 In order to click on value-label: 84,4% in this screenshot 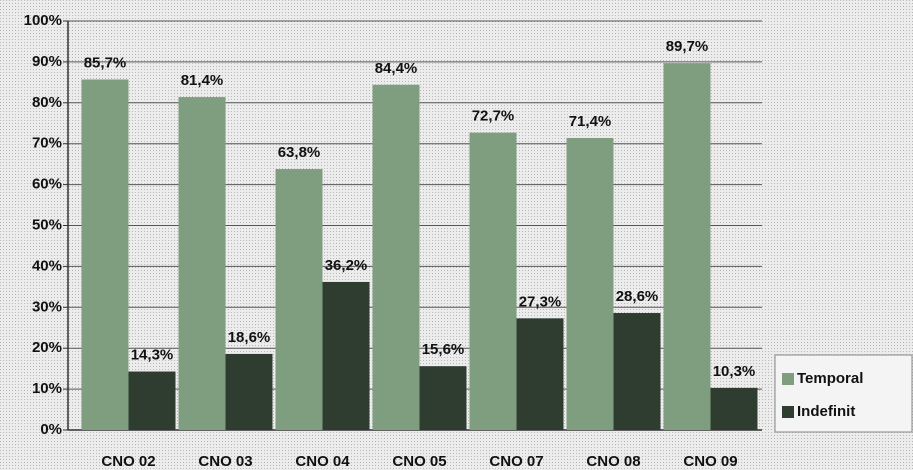, I will do `click(396, 68)`.